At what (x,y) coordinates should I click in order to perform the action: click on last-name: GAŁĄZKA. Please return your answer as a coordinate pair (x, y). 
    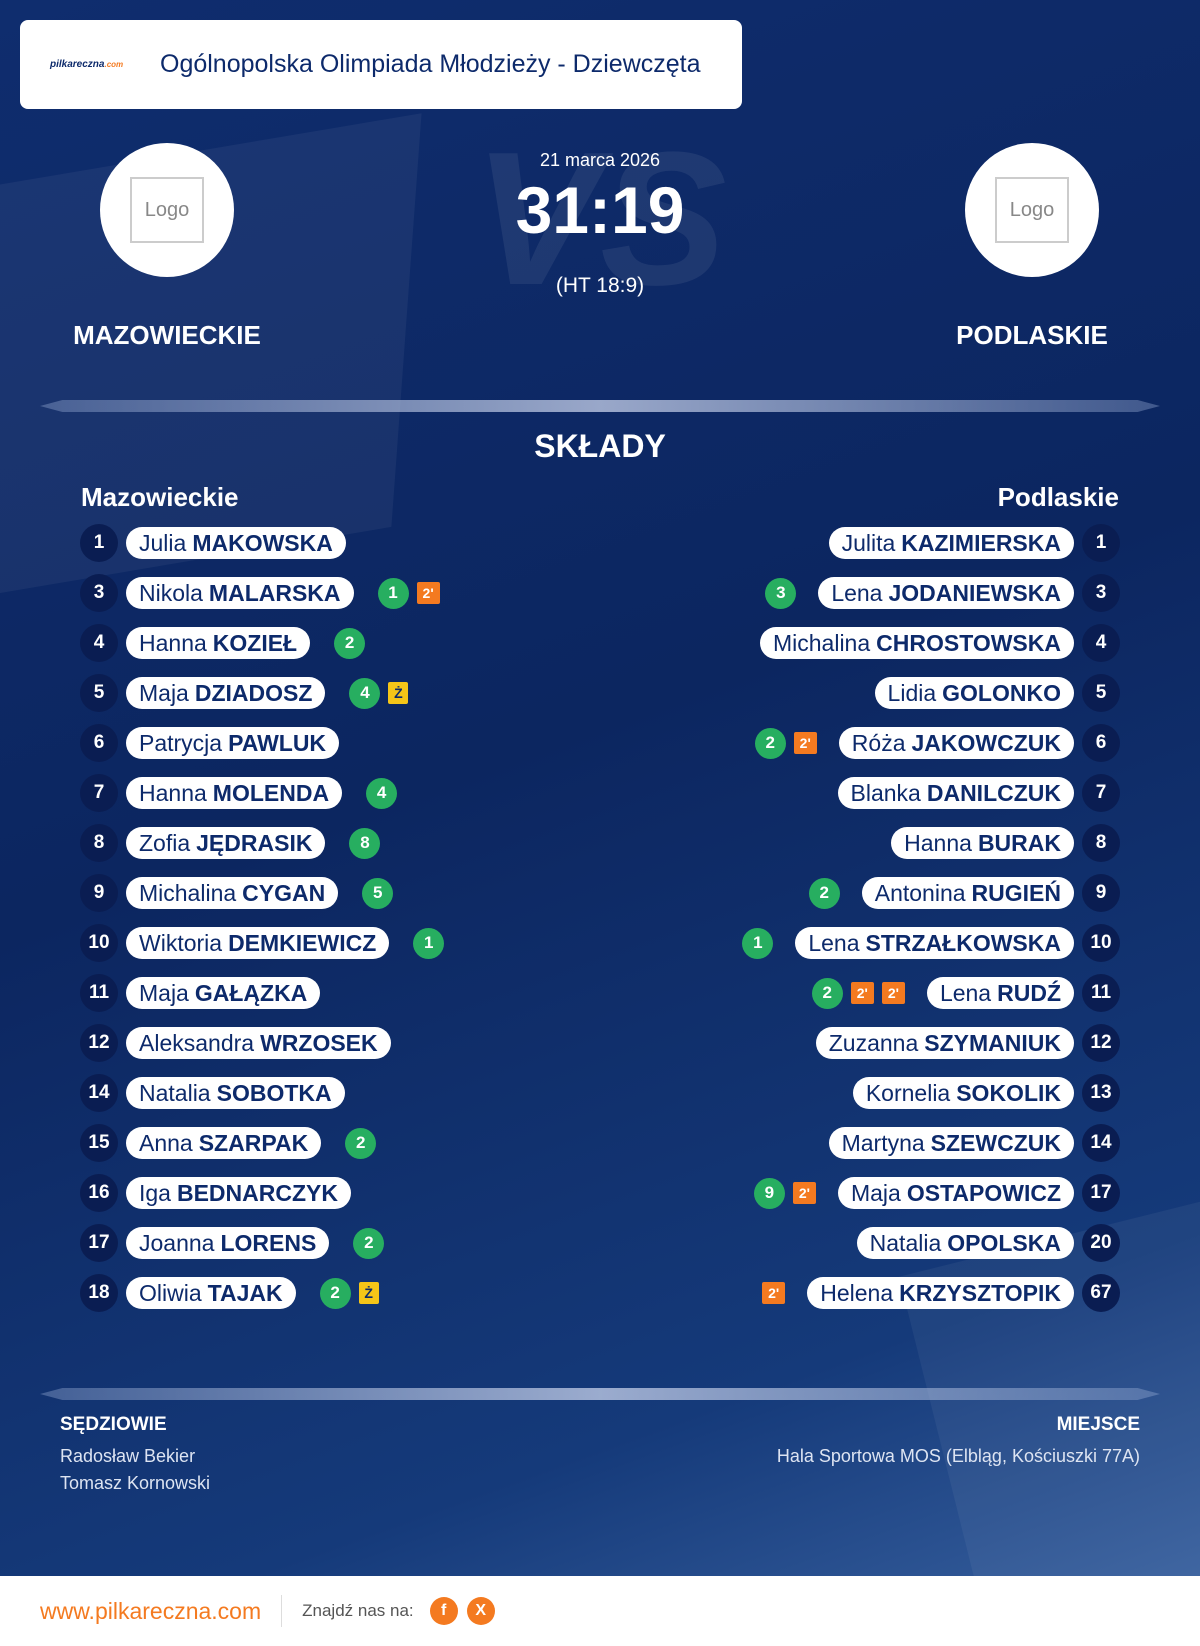
    Looking at the image, I should click on (251, 992).